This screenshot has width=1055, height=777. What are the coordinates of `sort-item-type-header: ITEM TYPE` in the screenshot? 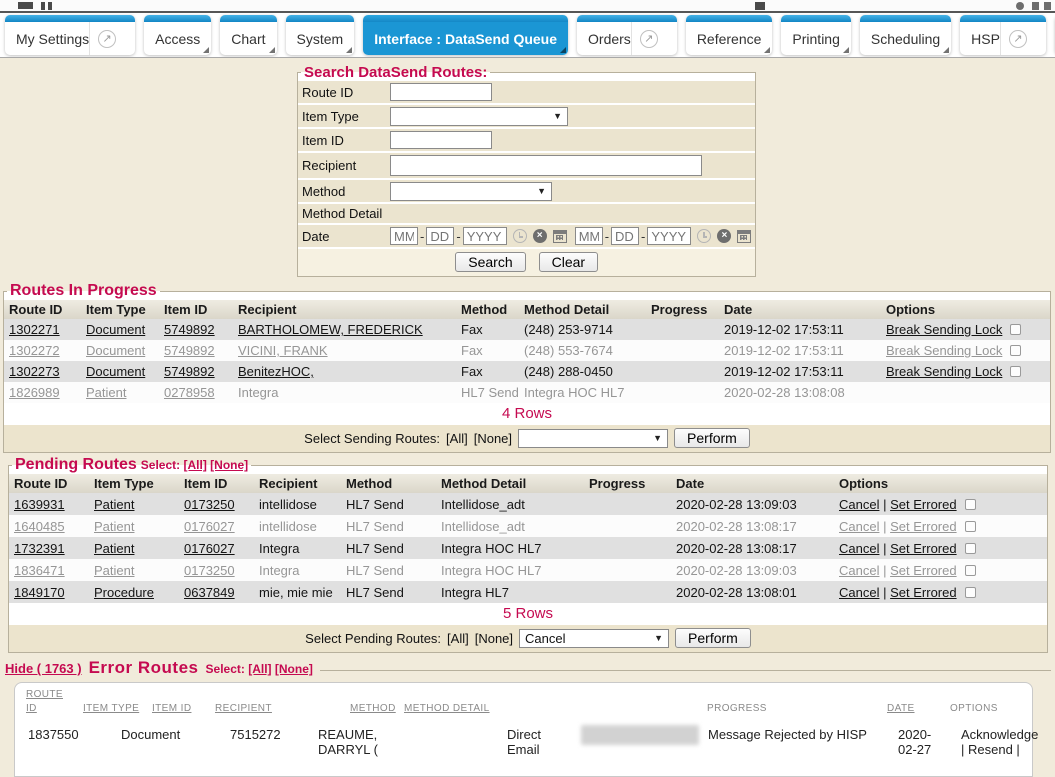 It's located at (111, 708).